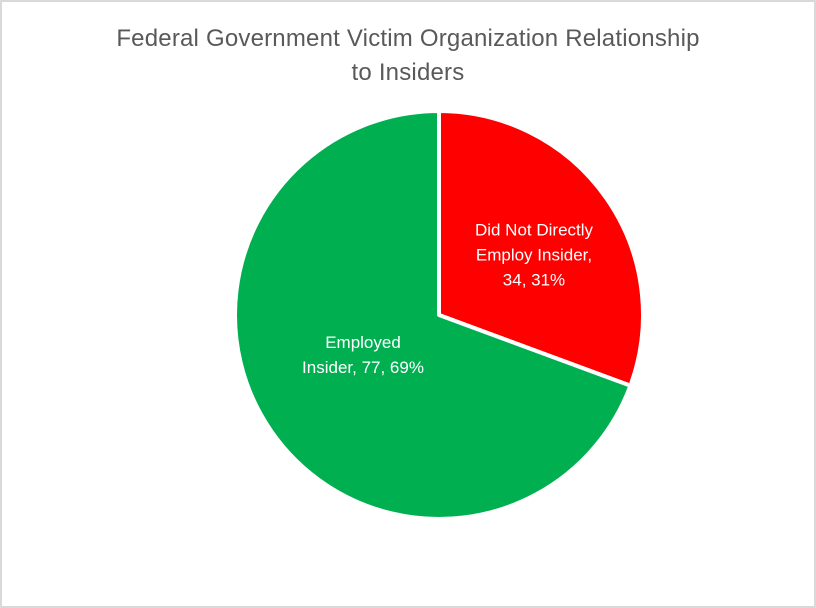 The width and height of the screenshot is (816, 608). I want to click on pie-slice-did-not-directly-employ-insider, so click(541, 248).